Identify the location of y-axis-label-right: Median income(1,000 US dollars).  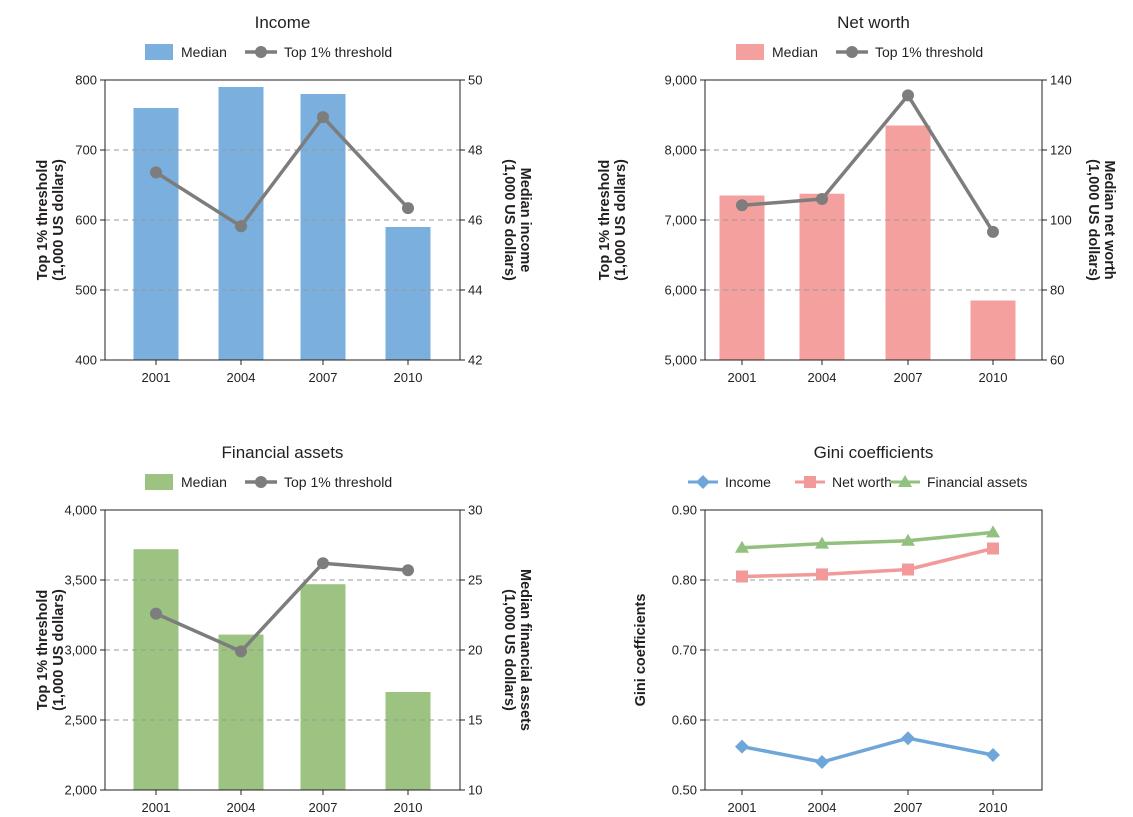
(517, 220).